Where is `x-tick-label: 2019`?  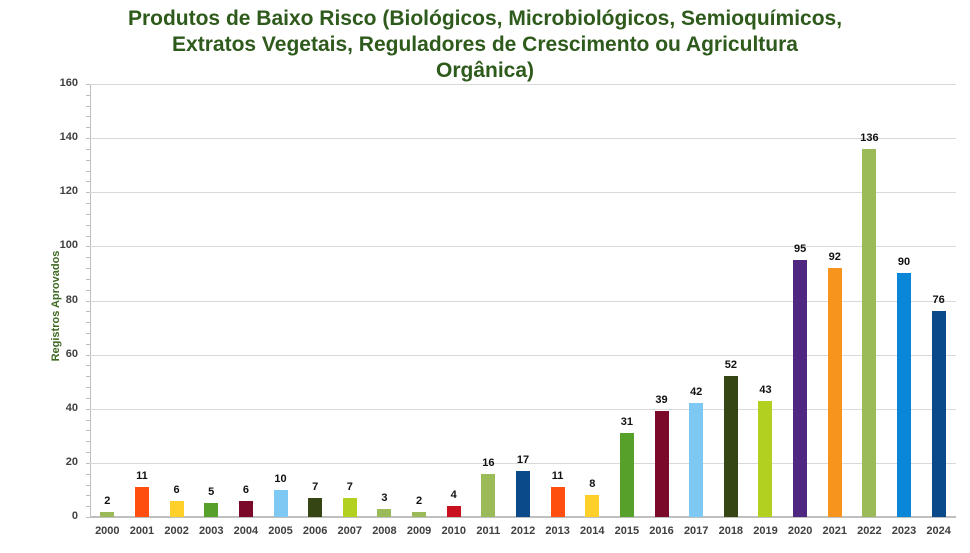
x-tick-label: 2019 is located at coordinates (765, 531).